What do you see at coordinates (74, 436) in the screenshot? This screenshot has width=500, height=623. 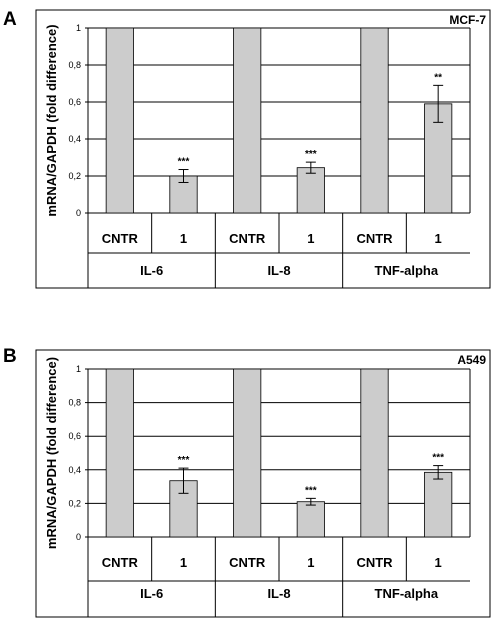 I see `panel-b-ytick-label: 0,6` at bounding box center [74, 436].